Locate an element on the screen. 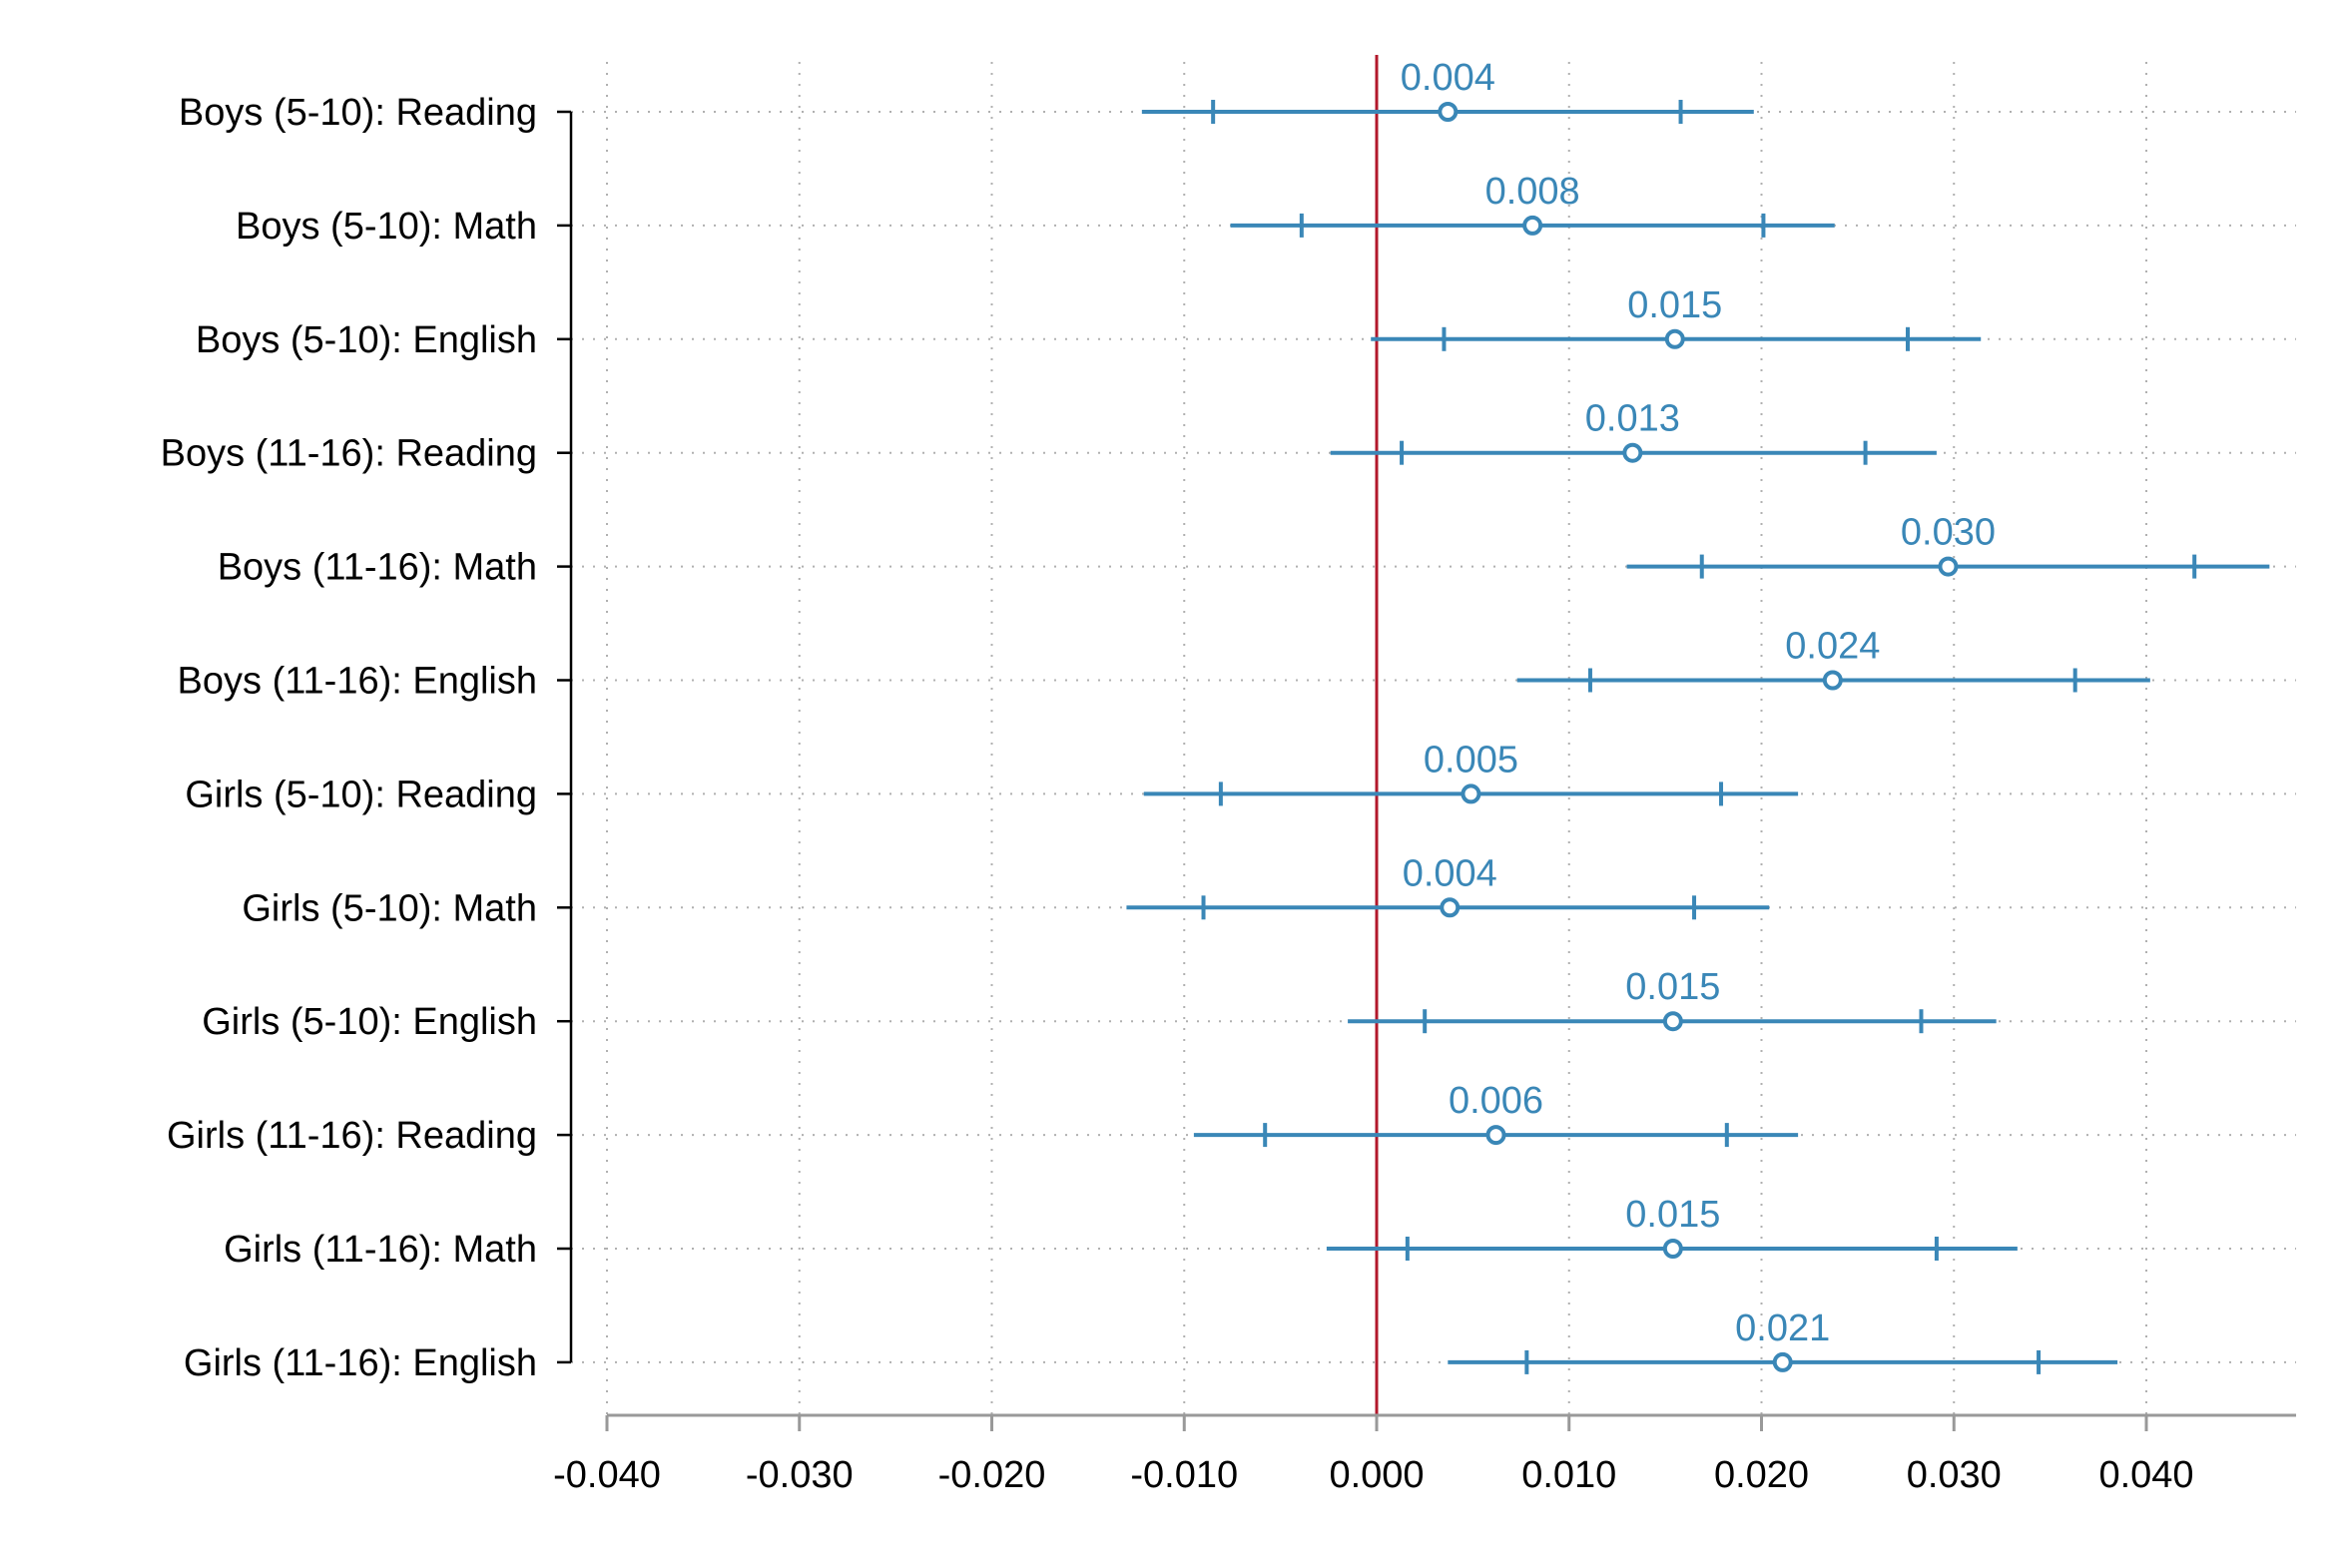 Image resolution: width=2346 pixels, height=1568 pixels. category-label: Boys (11-16): English is located at coordinates (357, 682).